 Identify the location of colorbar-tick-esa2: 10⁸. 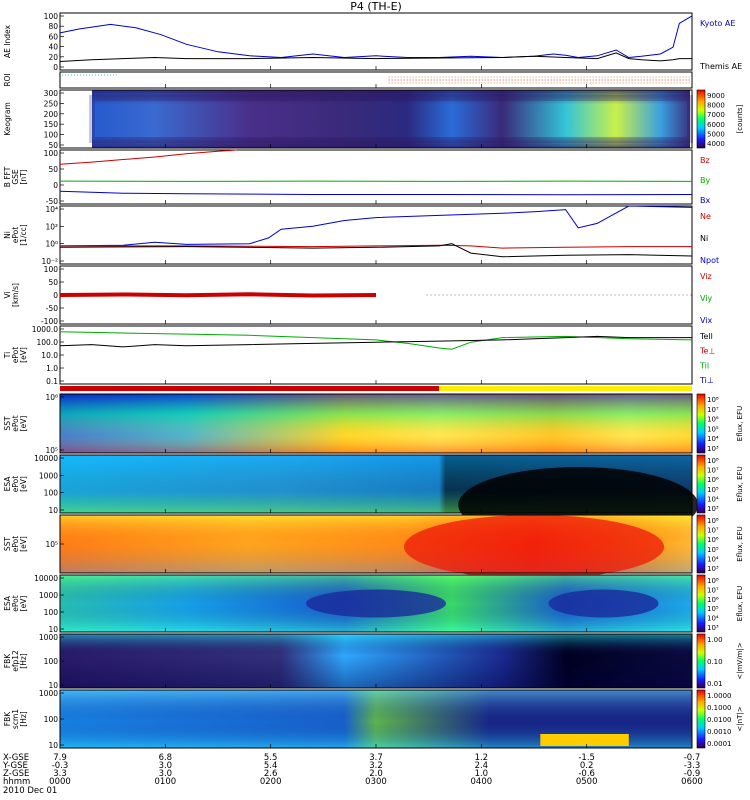
(713, 581).